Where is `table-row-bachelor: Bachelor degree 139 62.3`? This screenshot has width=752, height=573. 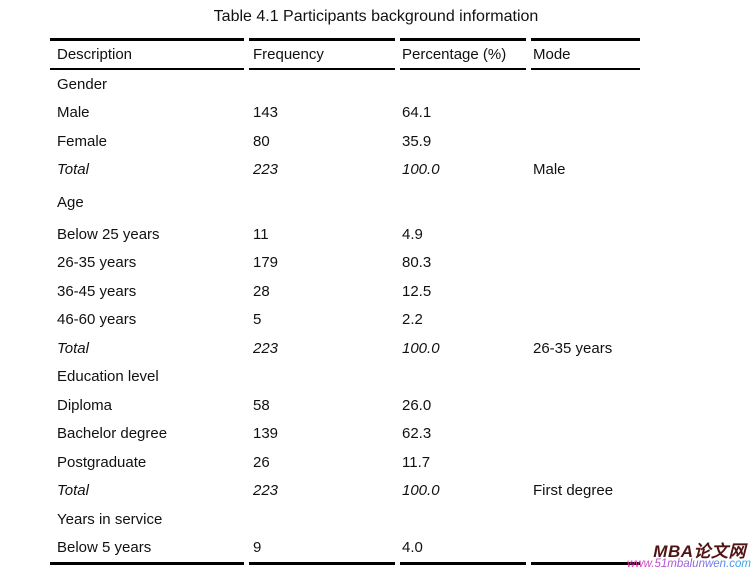
table-row-bachelor: Bachelor degree 139 62.3 is located at coordinates (345, 434).